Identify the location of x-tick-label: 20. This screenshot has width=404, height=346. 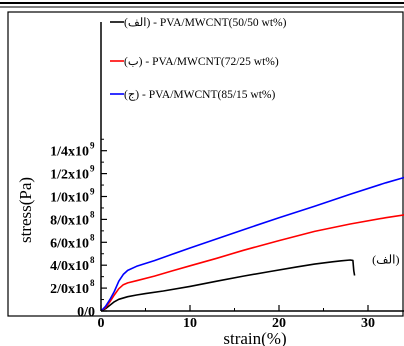
(279, 323).